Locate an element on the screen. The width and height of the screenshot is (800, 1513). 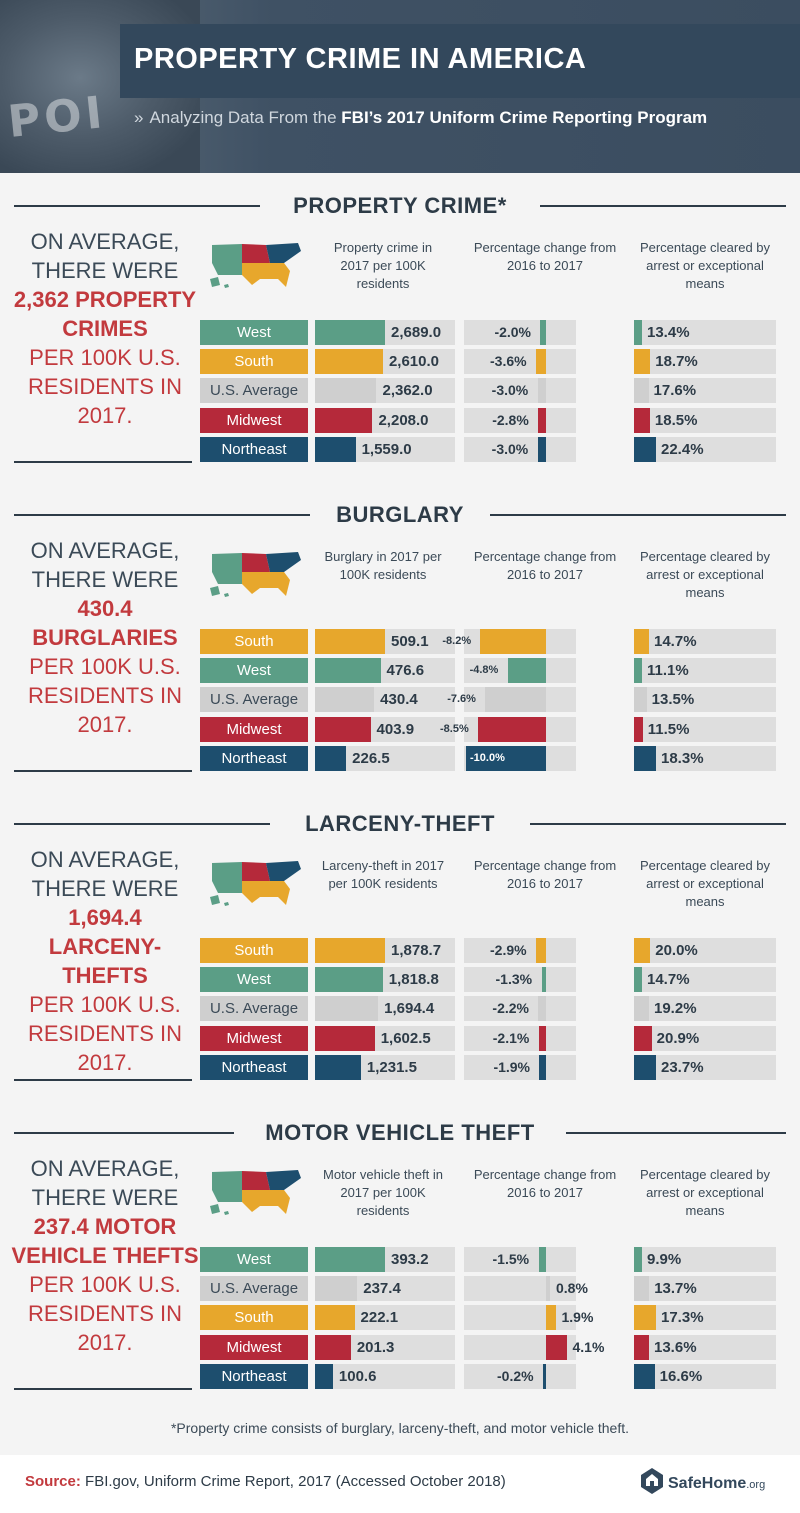
summary-highlight: 430.4 BURGLARIES is located at coordinates (105, 623).